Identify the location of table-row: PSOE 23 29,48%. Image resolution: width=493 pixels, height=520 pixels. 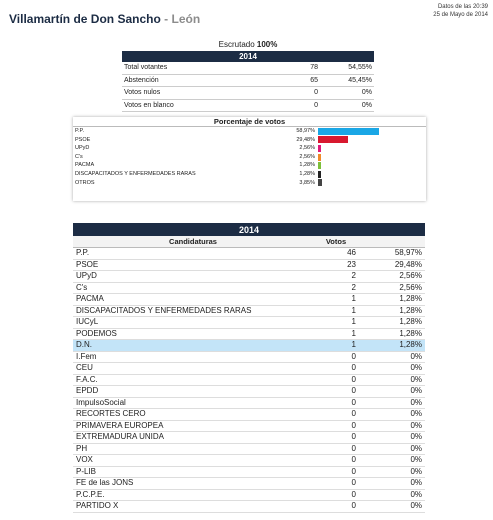
(249, 265).